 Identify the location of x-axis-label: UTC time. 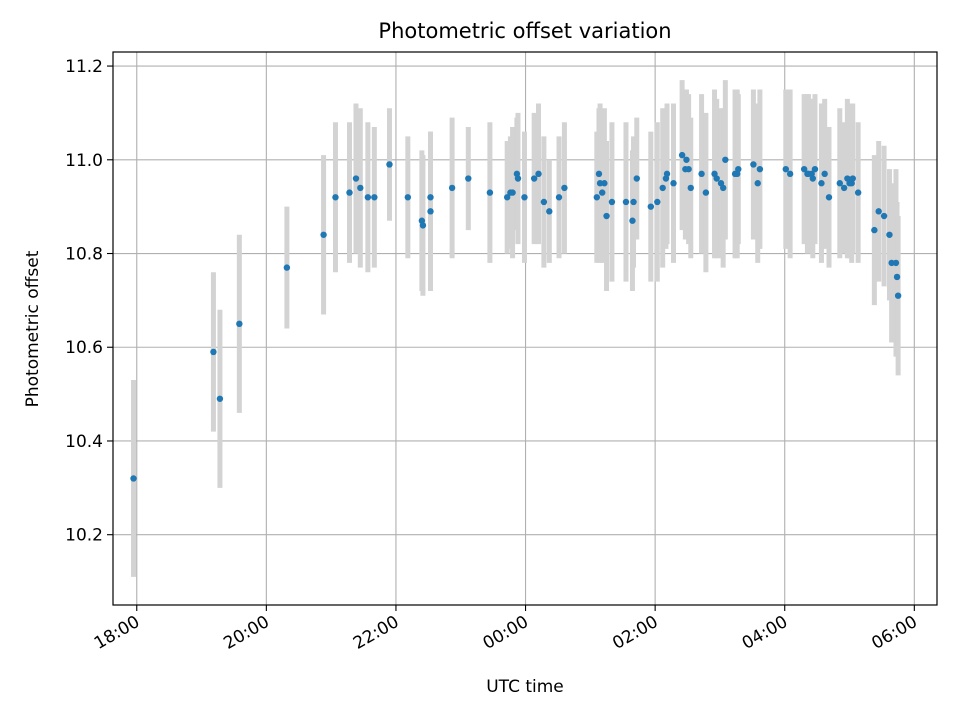
(525, 687).